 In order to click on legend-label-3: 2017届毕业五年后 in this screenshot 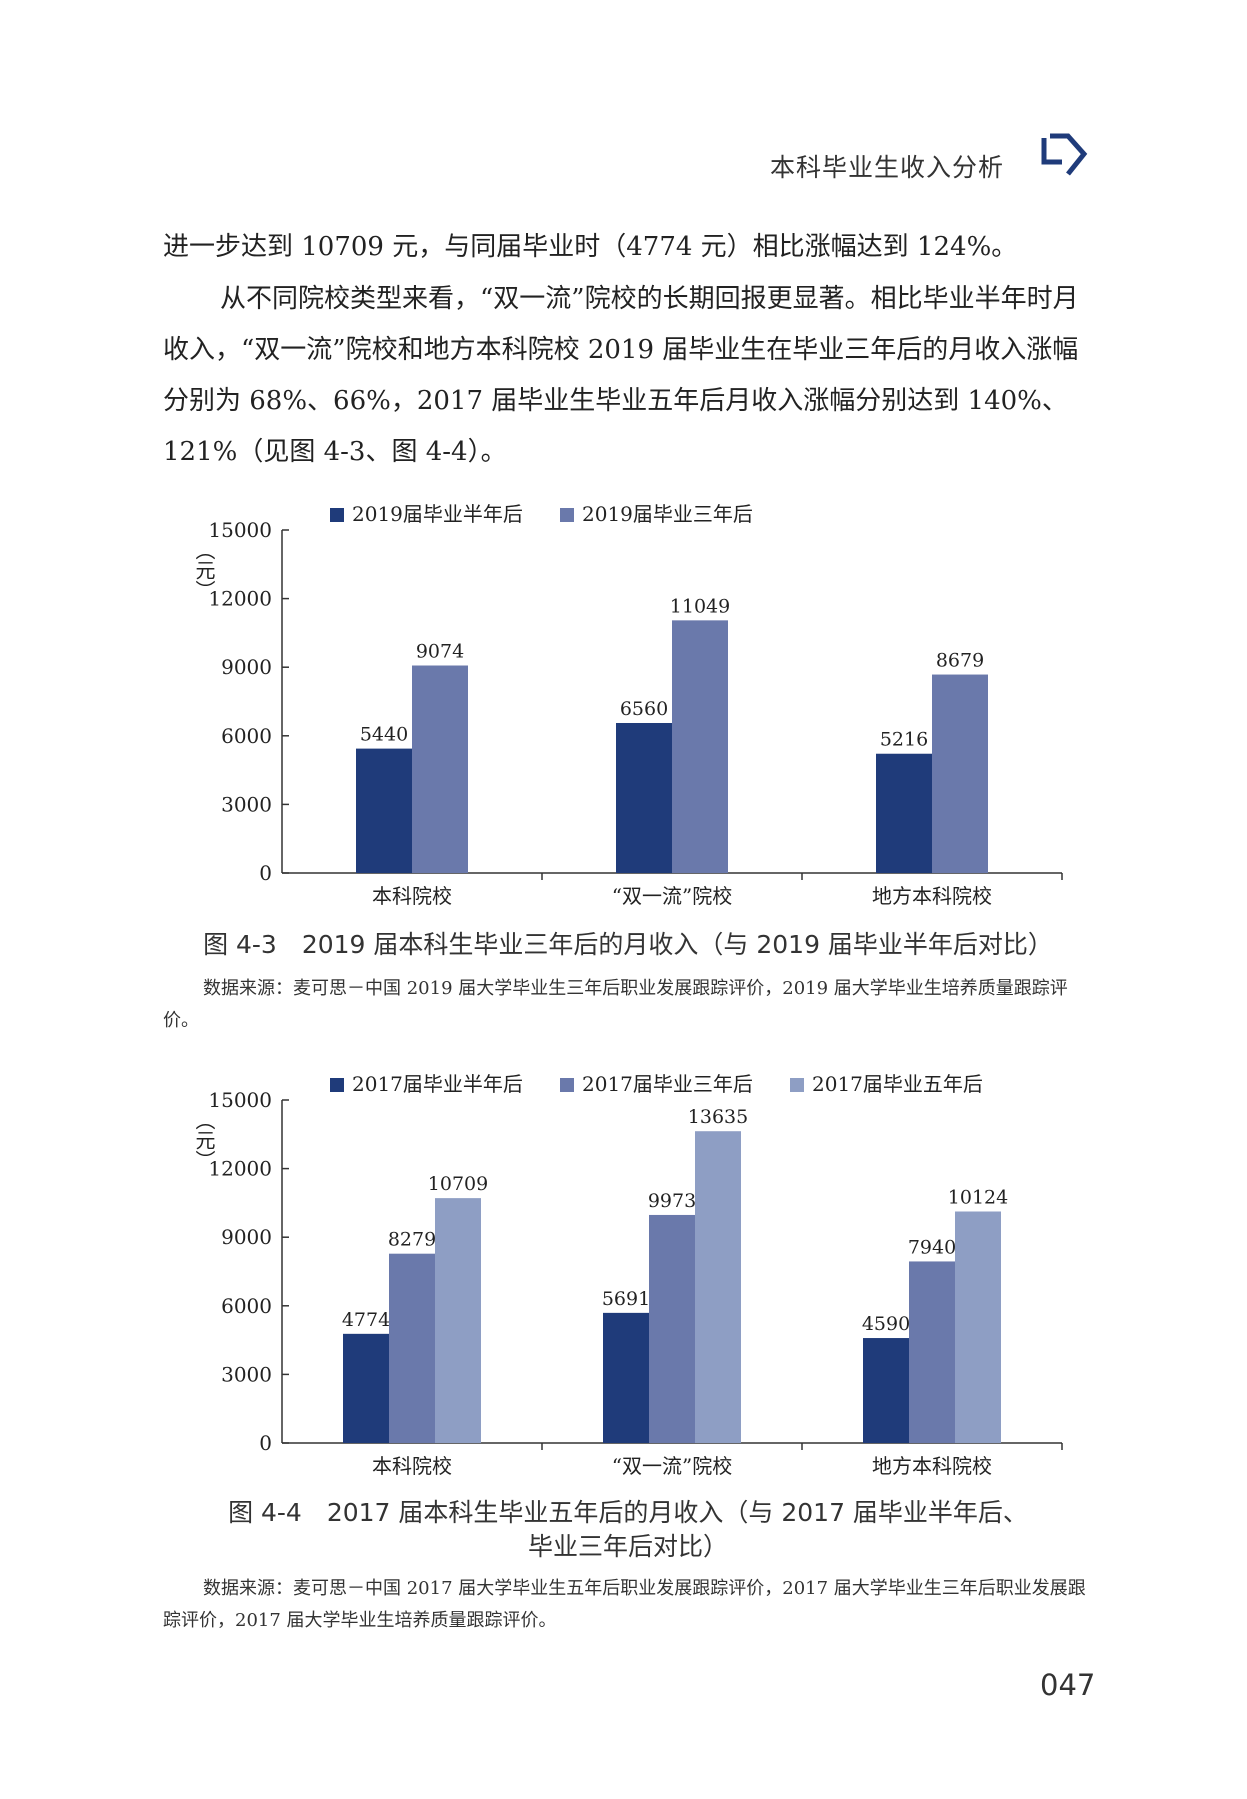, I will do `click(897, 1084)`.